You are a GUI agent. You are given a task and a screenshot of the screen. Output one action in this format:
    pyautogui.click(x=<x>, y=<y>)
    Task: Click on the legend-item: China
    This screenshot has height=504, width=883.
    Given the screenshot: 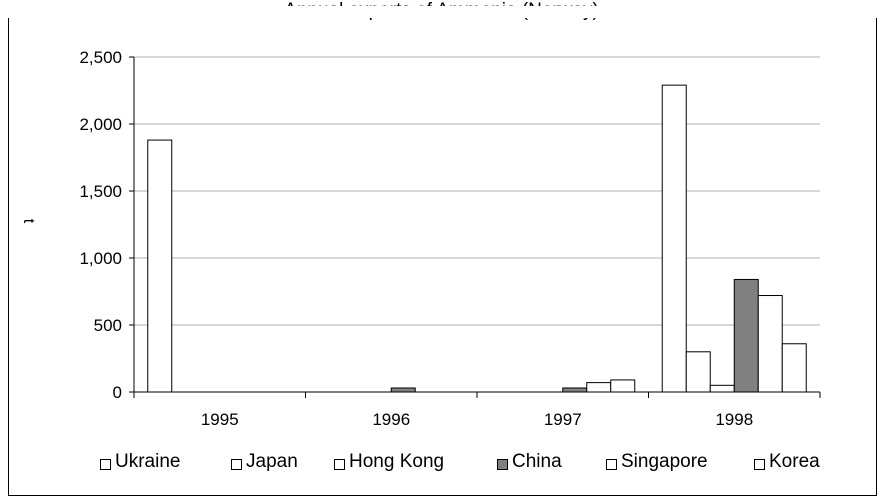 What is the action you would take?
    pyautogui.click(x=529, y=462)
    